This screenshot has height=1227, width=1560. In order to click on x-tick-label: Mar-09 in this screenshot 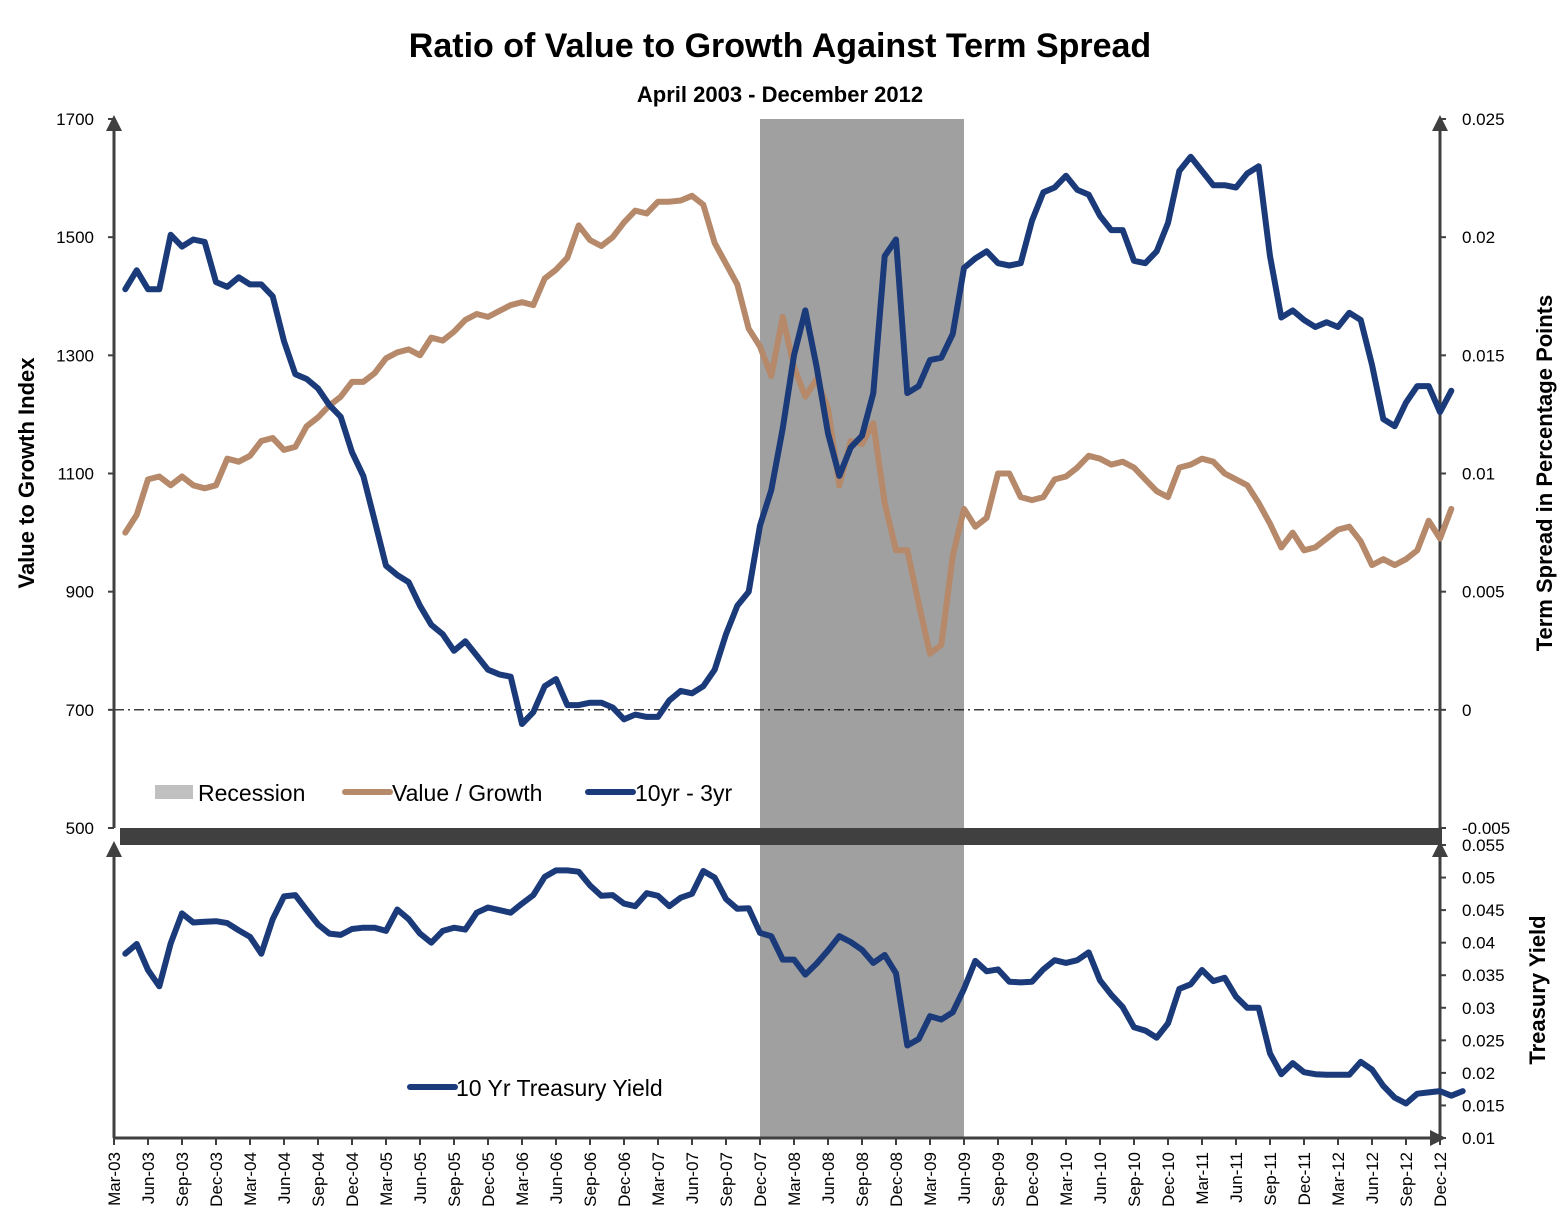, I will do `click(930, 1179)`.